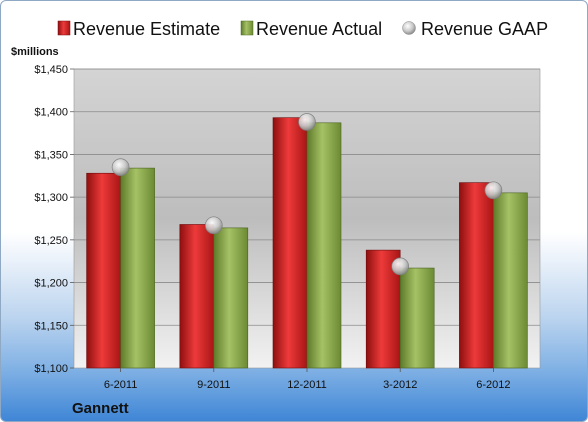  What do you see at coordinates (100, 408) in the screenshot?
I see `company-name: Gannett` at bounding box center [100, 408].